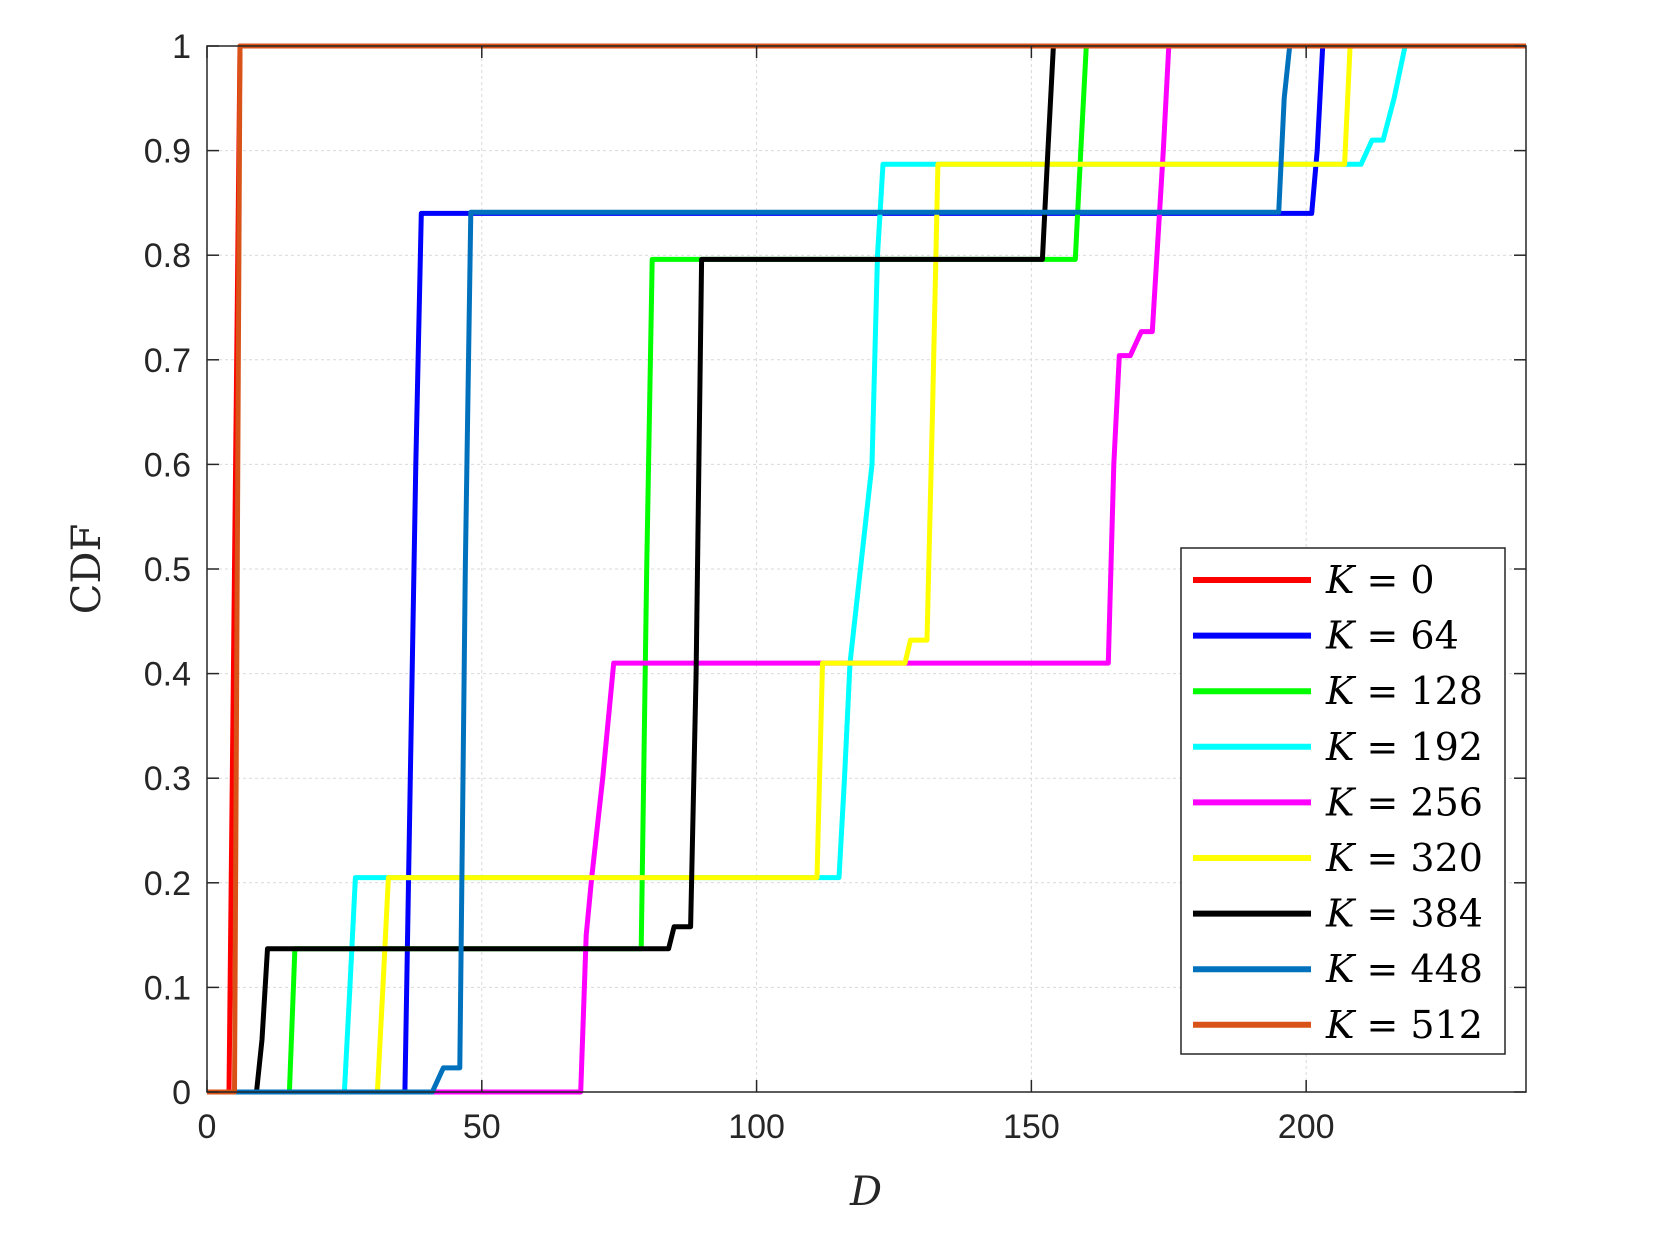 This screenshot has width=1675, height=1241. Describe the element at coordinates (1404, 969) in the screenshot. I see `legend-label-k-448: K = 448` at that location.